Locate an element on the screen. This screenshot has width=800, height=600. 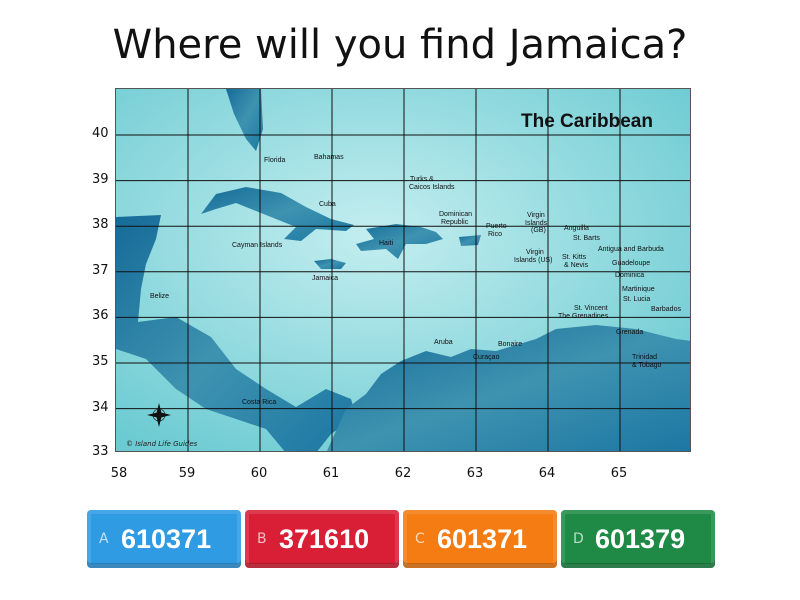
map-label: Islands is located at coordinates (536, 223).